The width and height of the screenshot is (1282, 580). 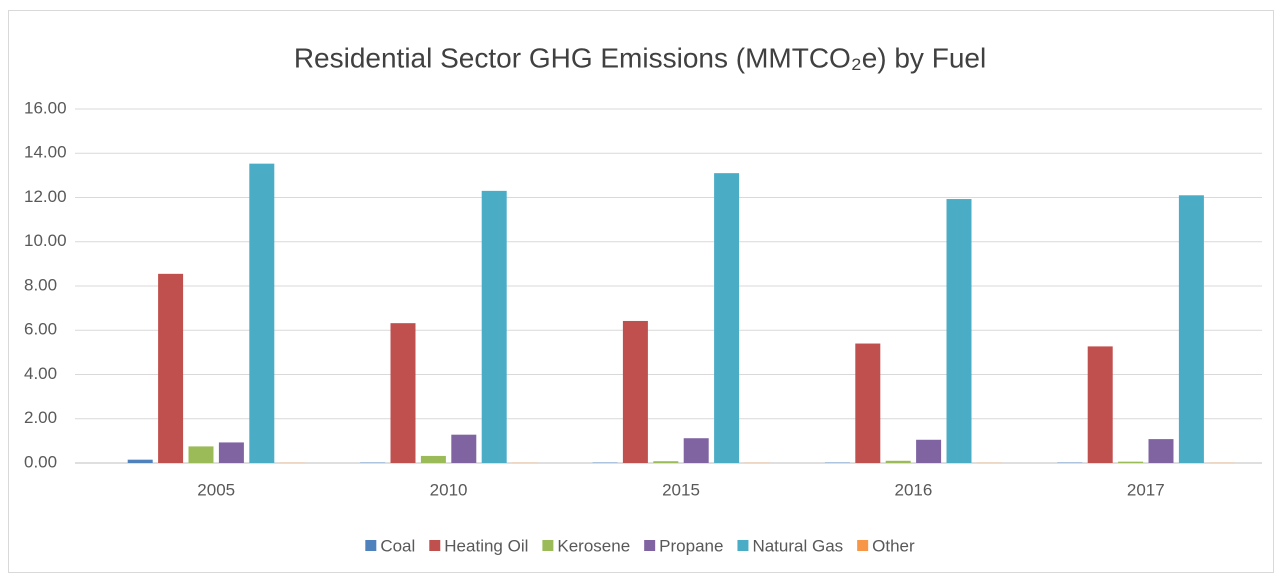 I want to click on y-tick-label: 10.00, so click(x=45, y=240).